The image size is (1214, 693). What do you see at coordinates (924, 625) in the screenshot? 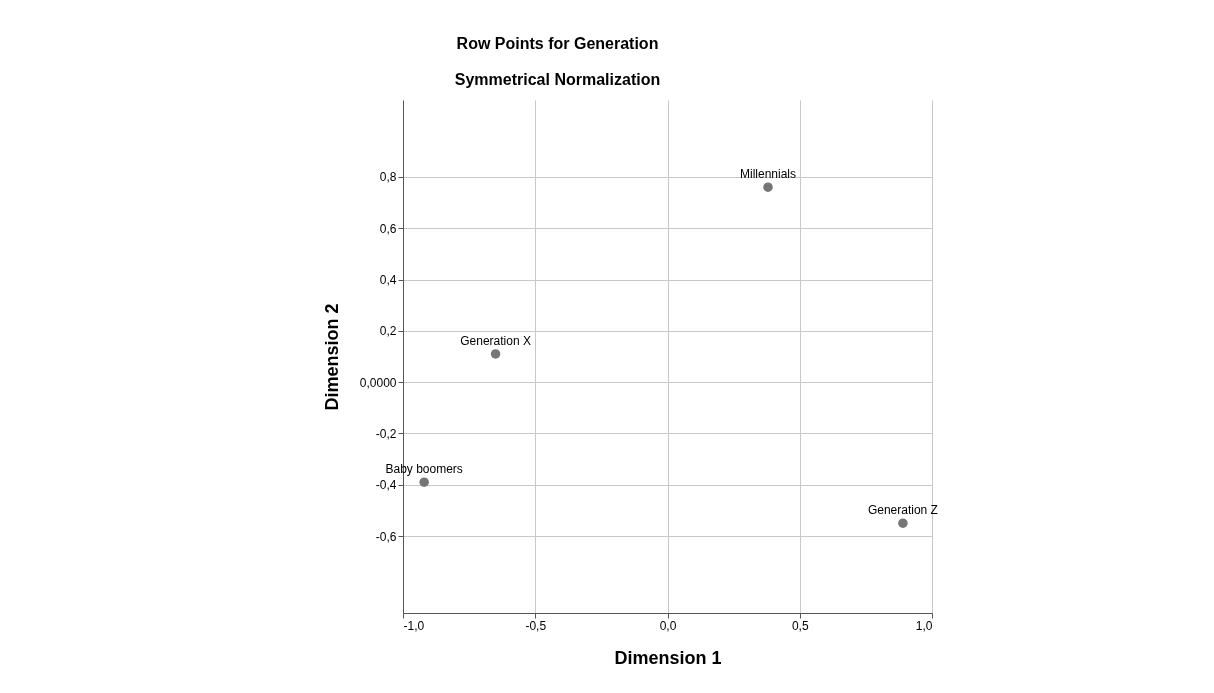
I see `x-tick-label: 1,0` at bounding box center [924, 625].